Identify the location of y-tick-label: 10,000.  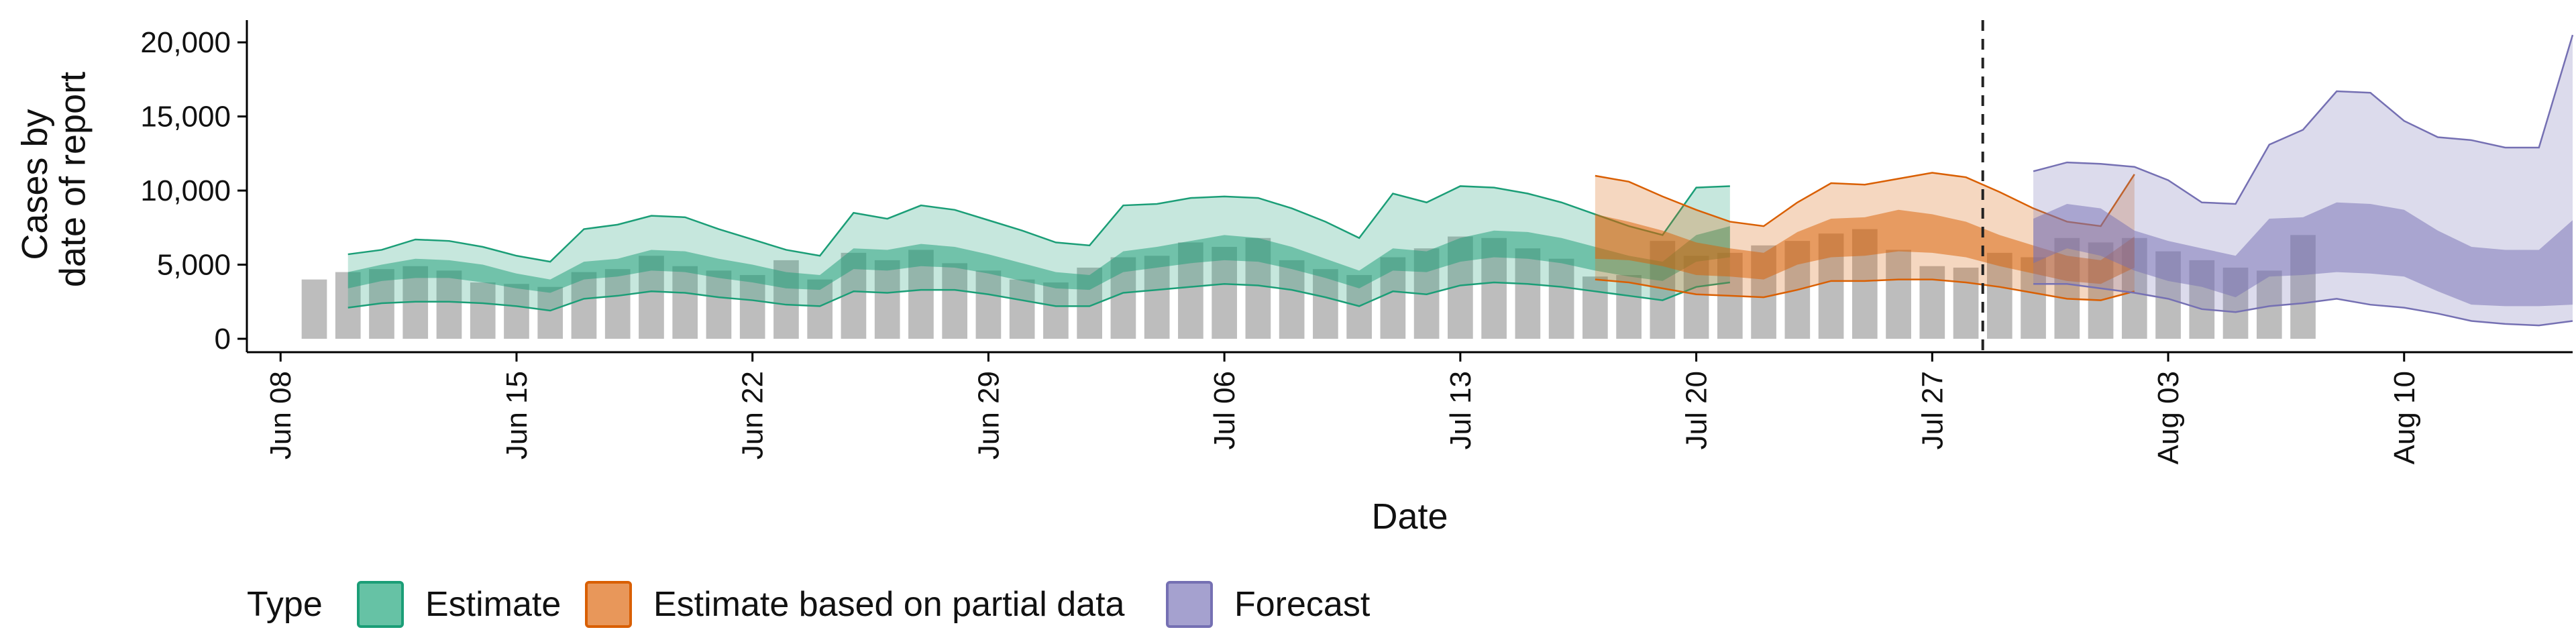
(185, 190).